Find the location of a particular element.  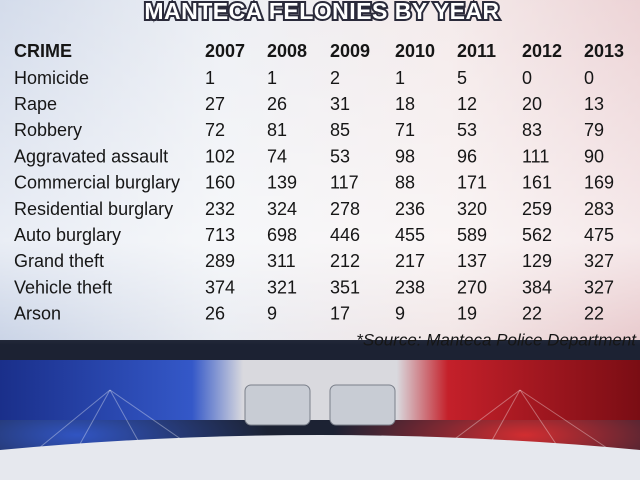

count-cell: 74 is located at coordinates (277, 156).